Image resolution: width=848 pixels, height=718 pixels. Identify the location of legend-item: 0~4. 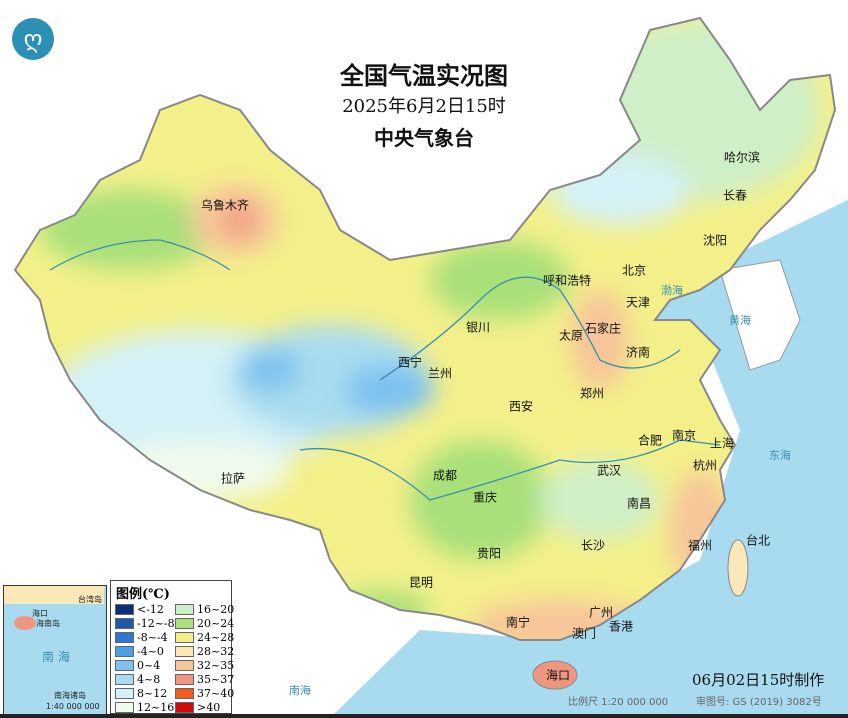
(138, 665).